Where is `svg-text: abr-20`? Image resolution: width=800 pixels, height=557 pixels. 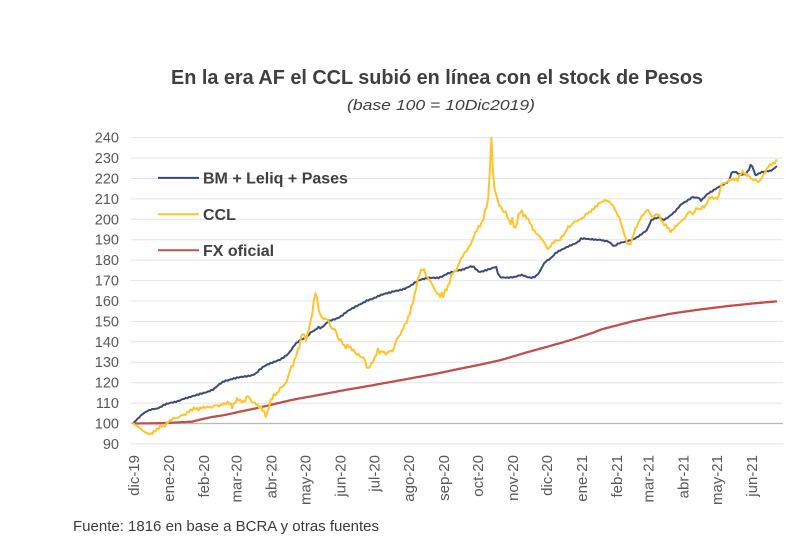 svg-text: abr-20 is located at coordinates (272, 476).